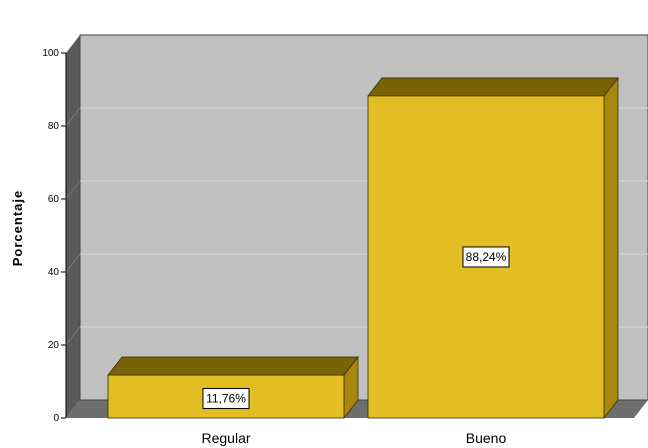  I want to click on plot-side-wall, so click(73, 226).